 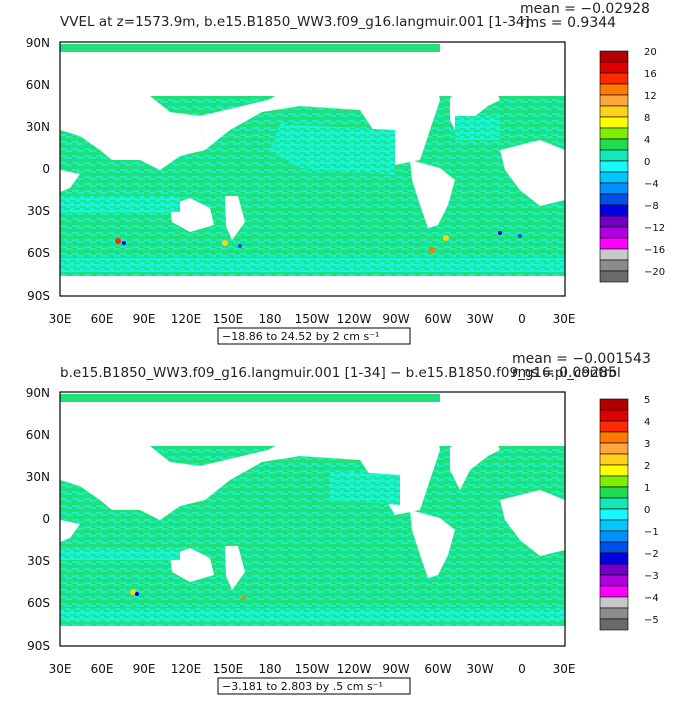 I want to click on panel-2-rms: rms = 0.09285, so click(x=564, y=373).